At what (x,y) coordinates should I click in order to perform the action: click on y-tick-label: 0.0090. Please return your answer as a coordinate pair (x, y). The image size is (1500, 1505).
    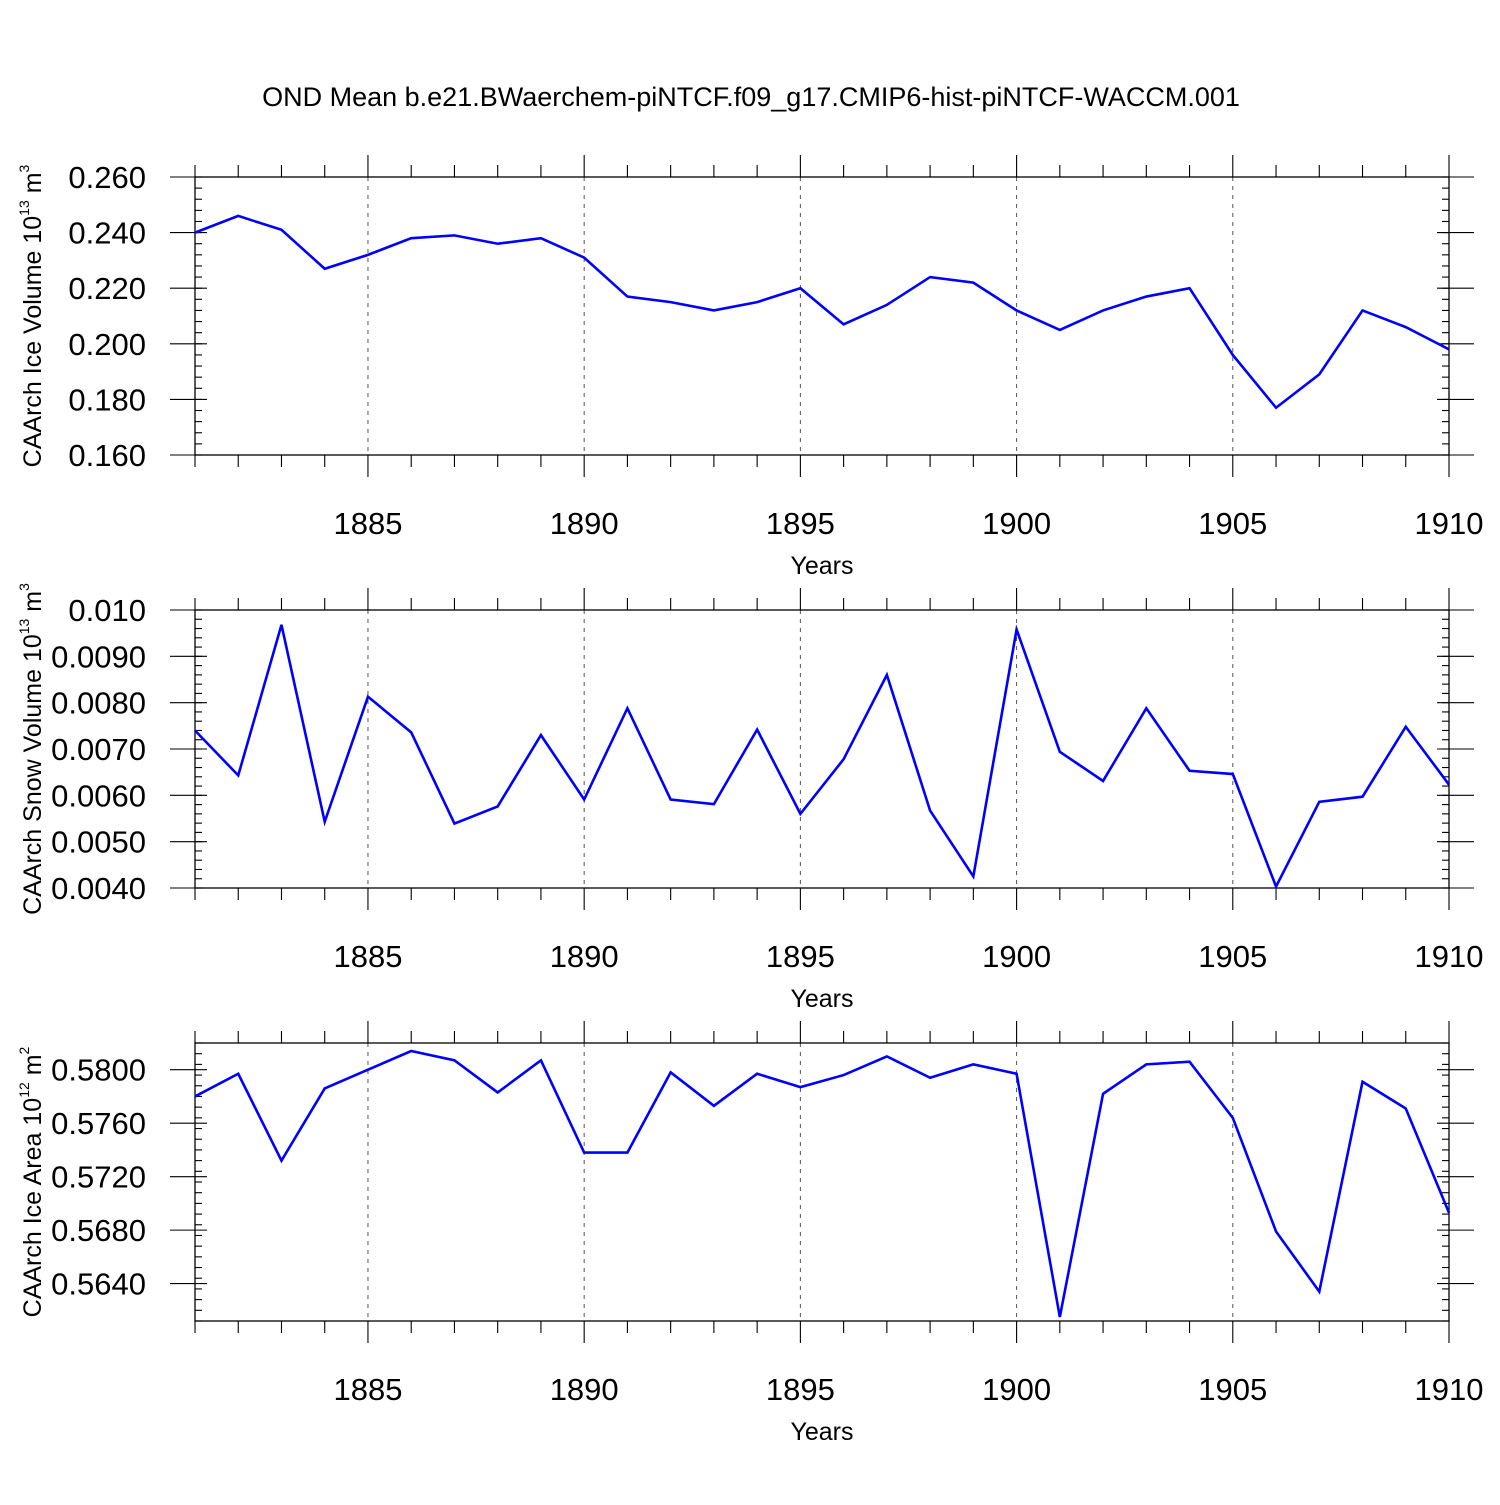
    Looking at the image, I should click on (98, 656).